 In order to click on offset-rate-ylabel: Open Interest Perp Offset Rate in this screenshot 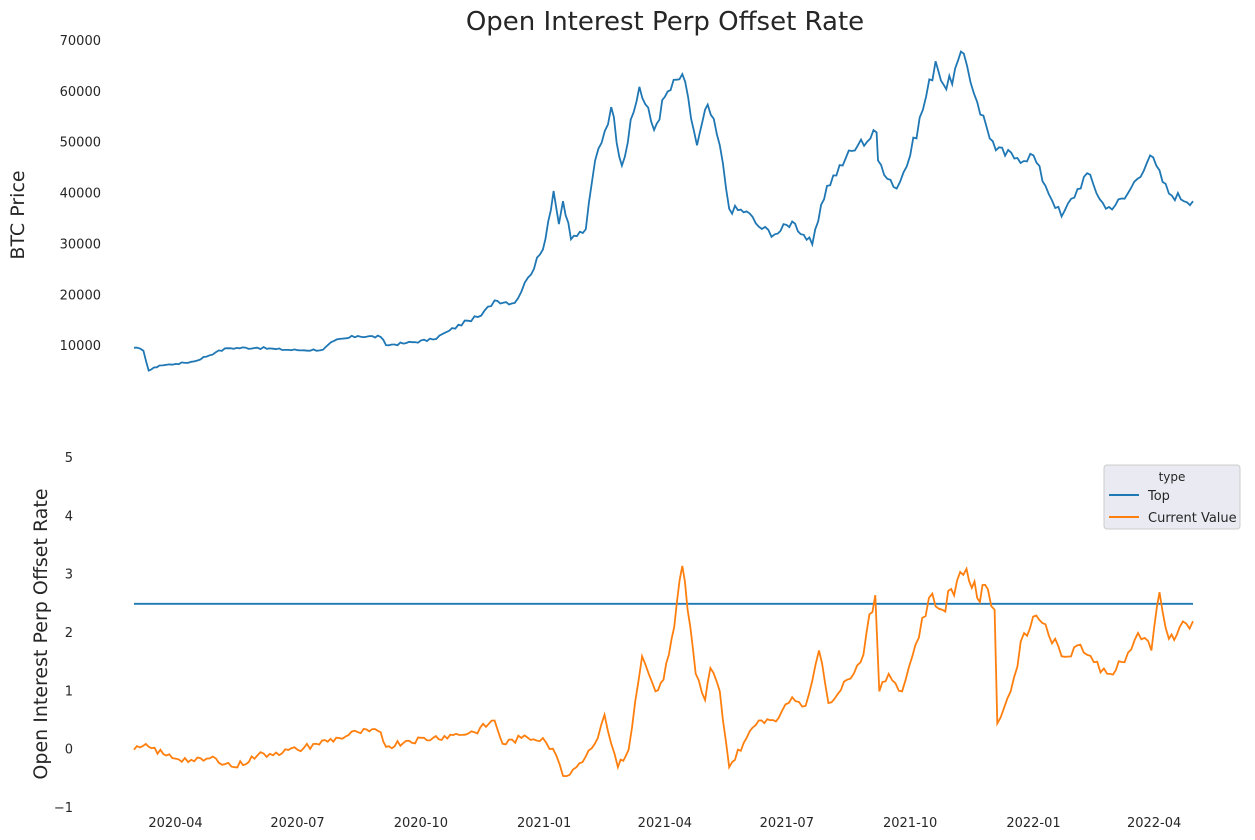, I will do `click(41, 633)`.